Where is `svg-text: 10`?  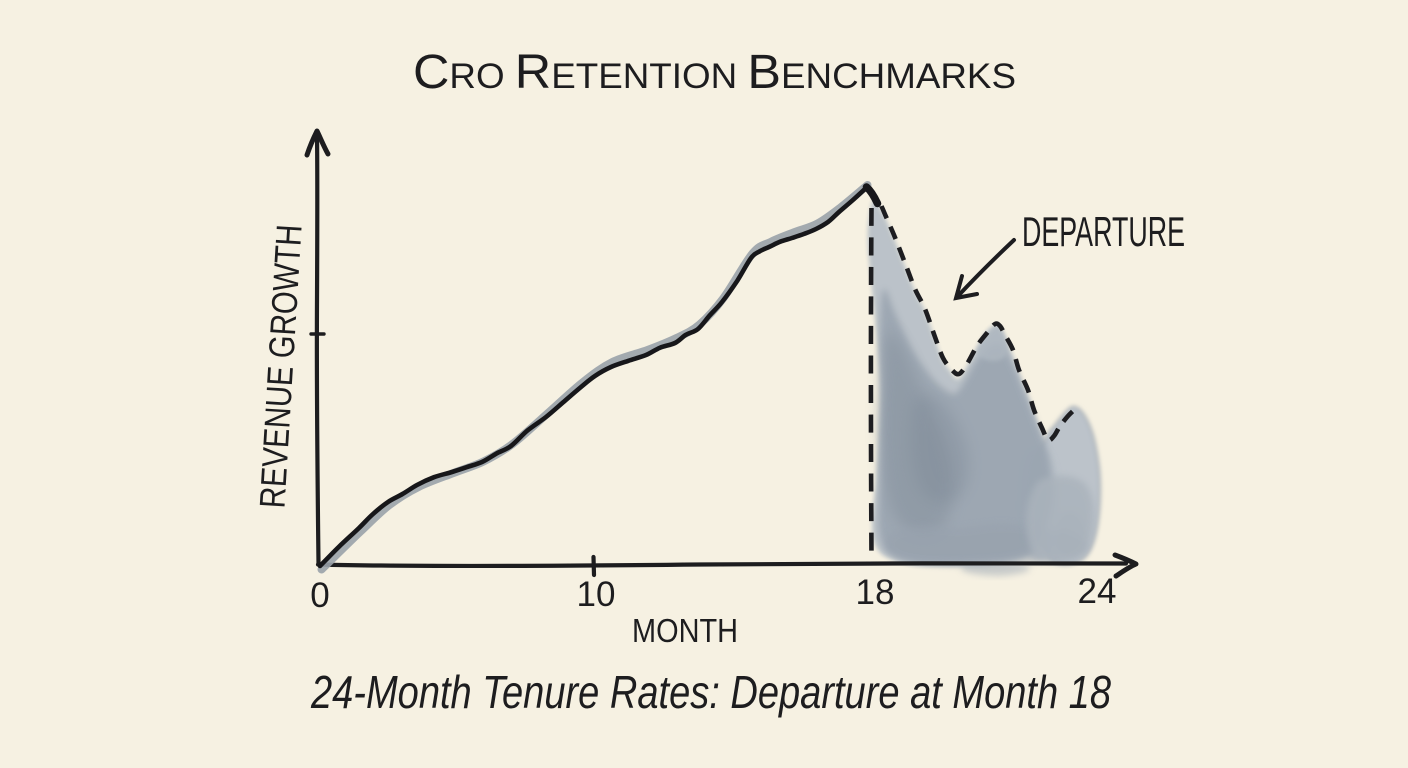
svg-text: 10 is located at coordinates (596, 594).